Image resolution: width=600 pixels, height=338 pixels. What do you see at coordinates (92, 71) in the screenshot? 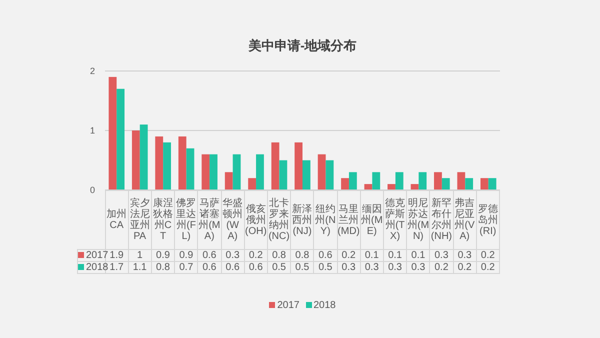
I see `y-tick-label: 2` at bounding box center [92, 71].